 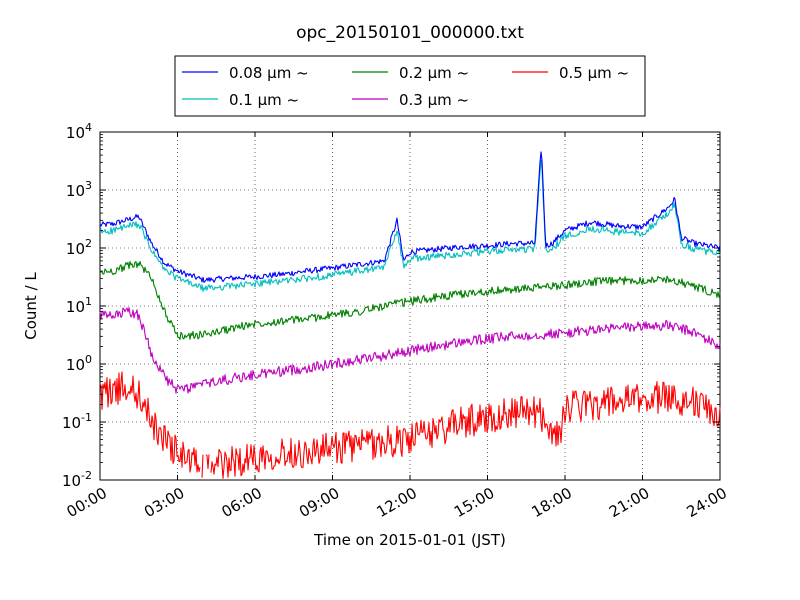 What do you see at coordinates (264, 100) in the screenshot?
I see `legend-label-1: 0.1 μm ~` at bounding box center [264, 100].